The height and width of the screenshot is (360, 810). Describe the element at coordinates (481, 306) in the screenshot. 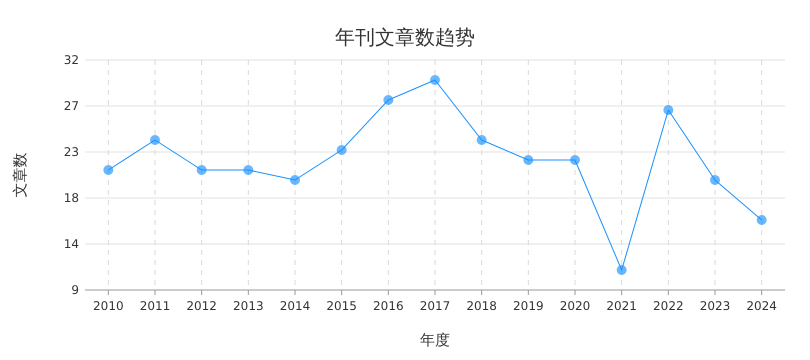

I see `x-tick-label: 2018` at that location.